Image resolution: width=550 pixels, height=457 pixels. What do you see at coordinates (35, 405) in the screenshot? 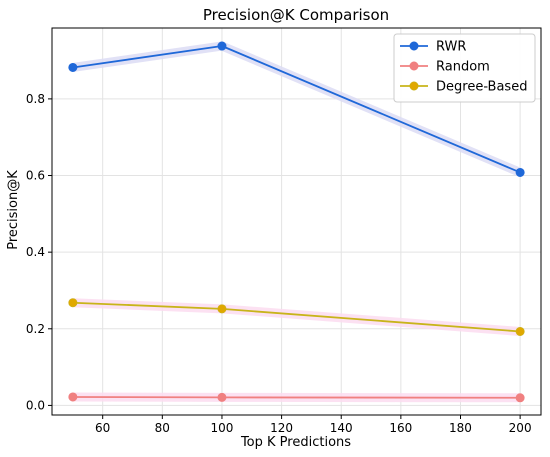
I see `y-tick-label: 0.0` at bounding box center [35, 405].